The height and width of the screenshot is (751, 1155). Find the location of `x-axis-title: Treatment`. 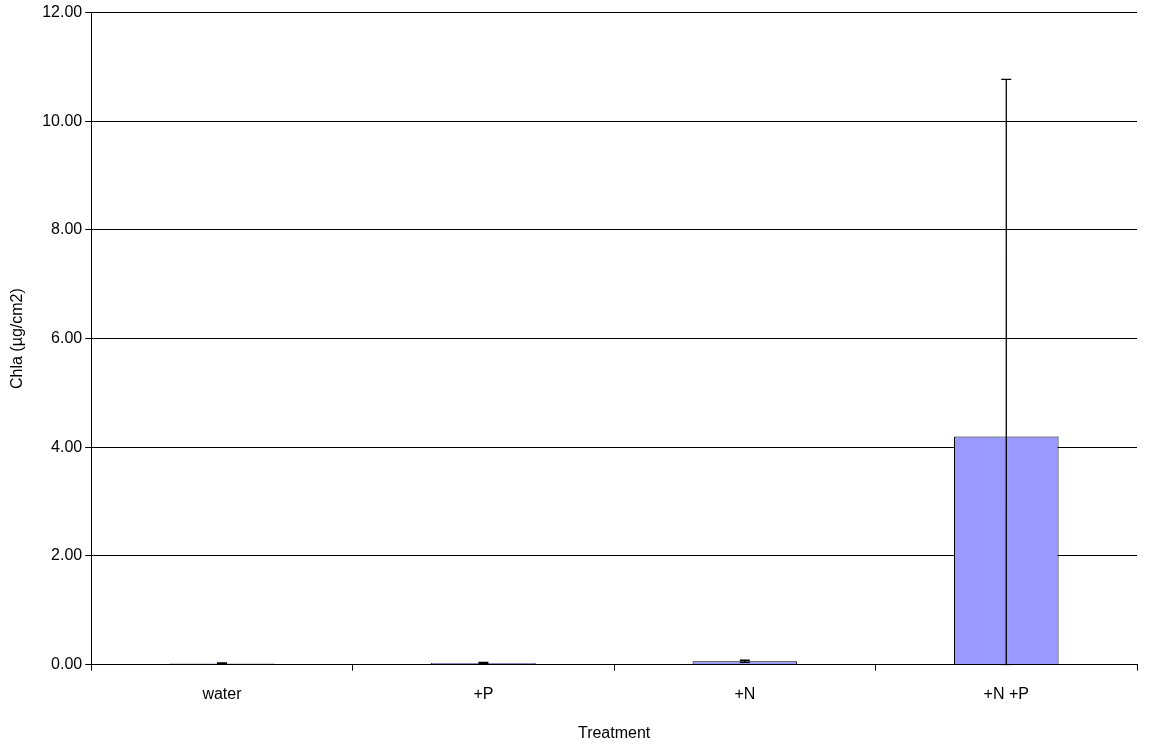

x-axis-title: Treatment is located at coordinates (614, 732).